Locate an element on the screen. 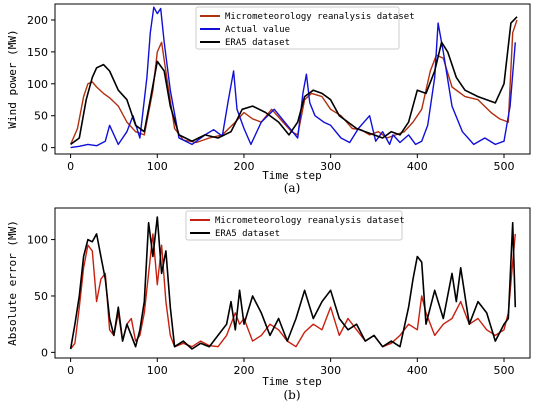 The image size is (550, 404). y-axis-label-b: Absolute error (MW) is located at coordinates (12, 283).